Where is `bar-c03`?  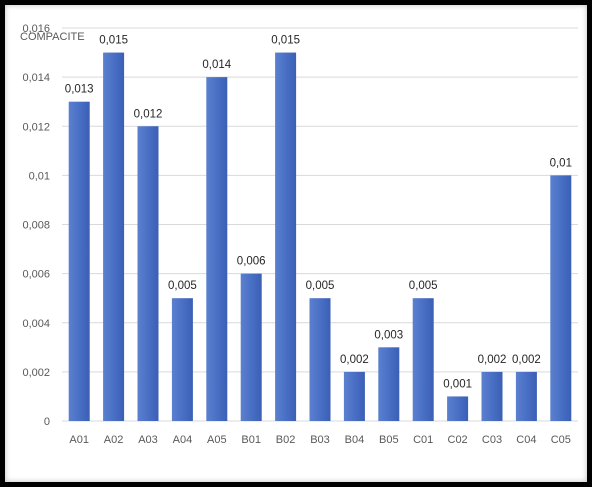 bar-c03 is located at coordinates (492, 396).